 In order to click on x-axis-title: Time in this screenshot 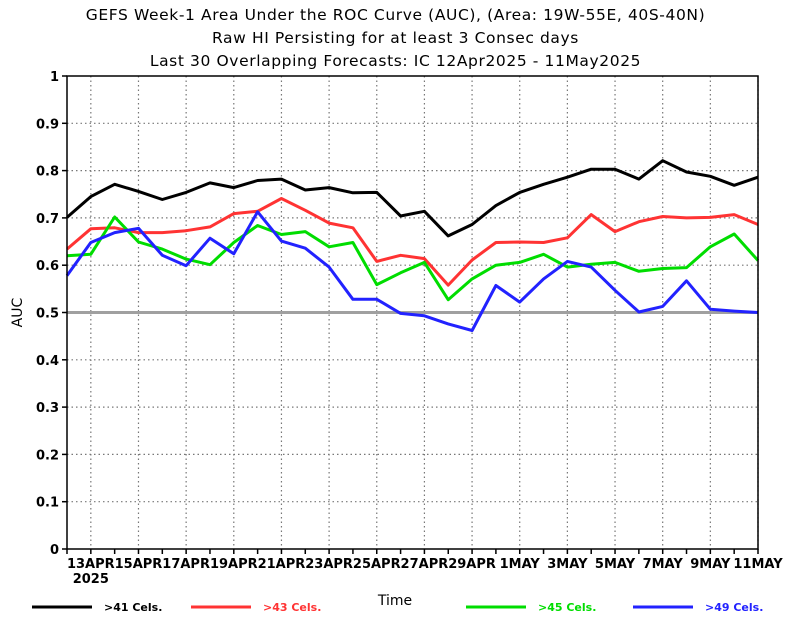, I will do `click(394, 601)`.